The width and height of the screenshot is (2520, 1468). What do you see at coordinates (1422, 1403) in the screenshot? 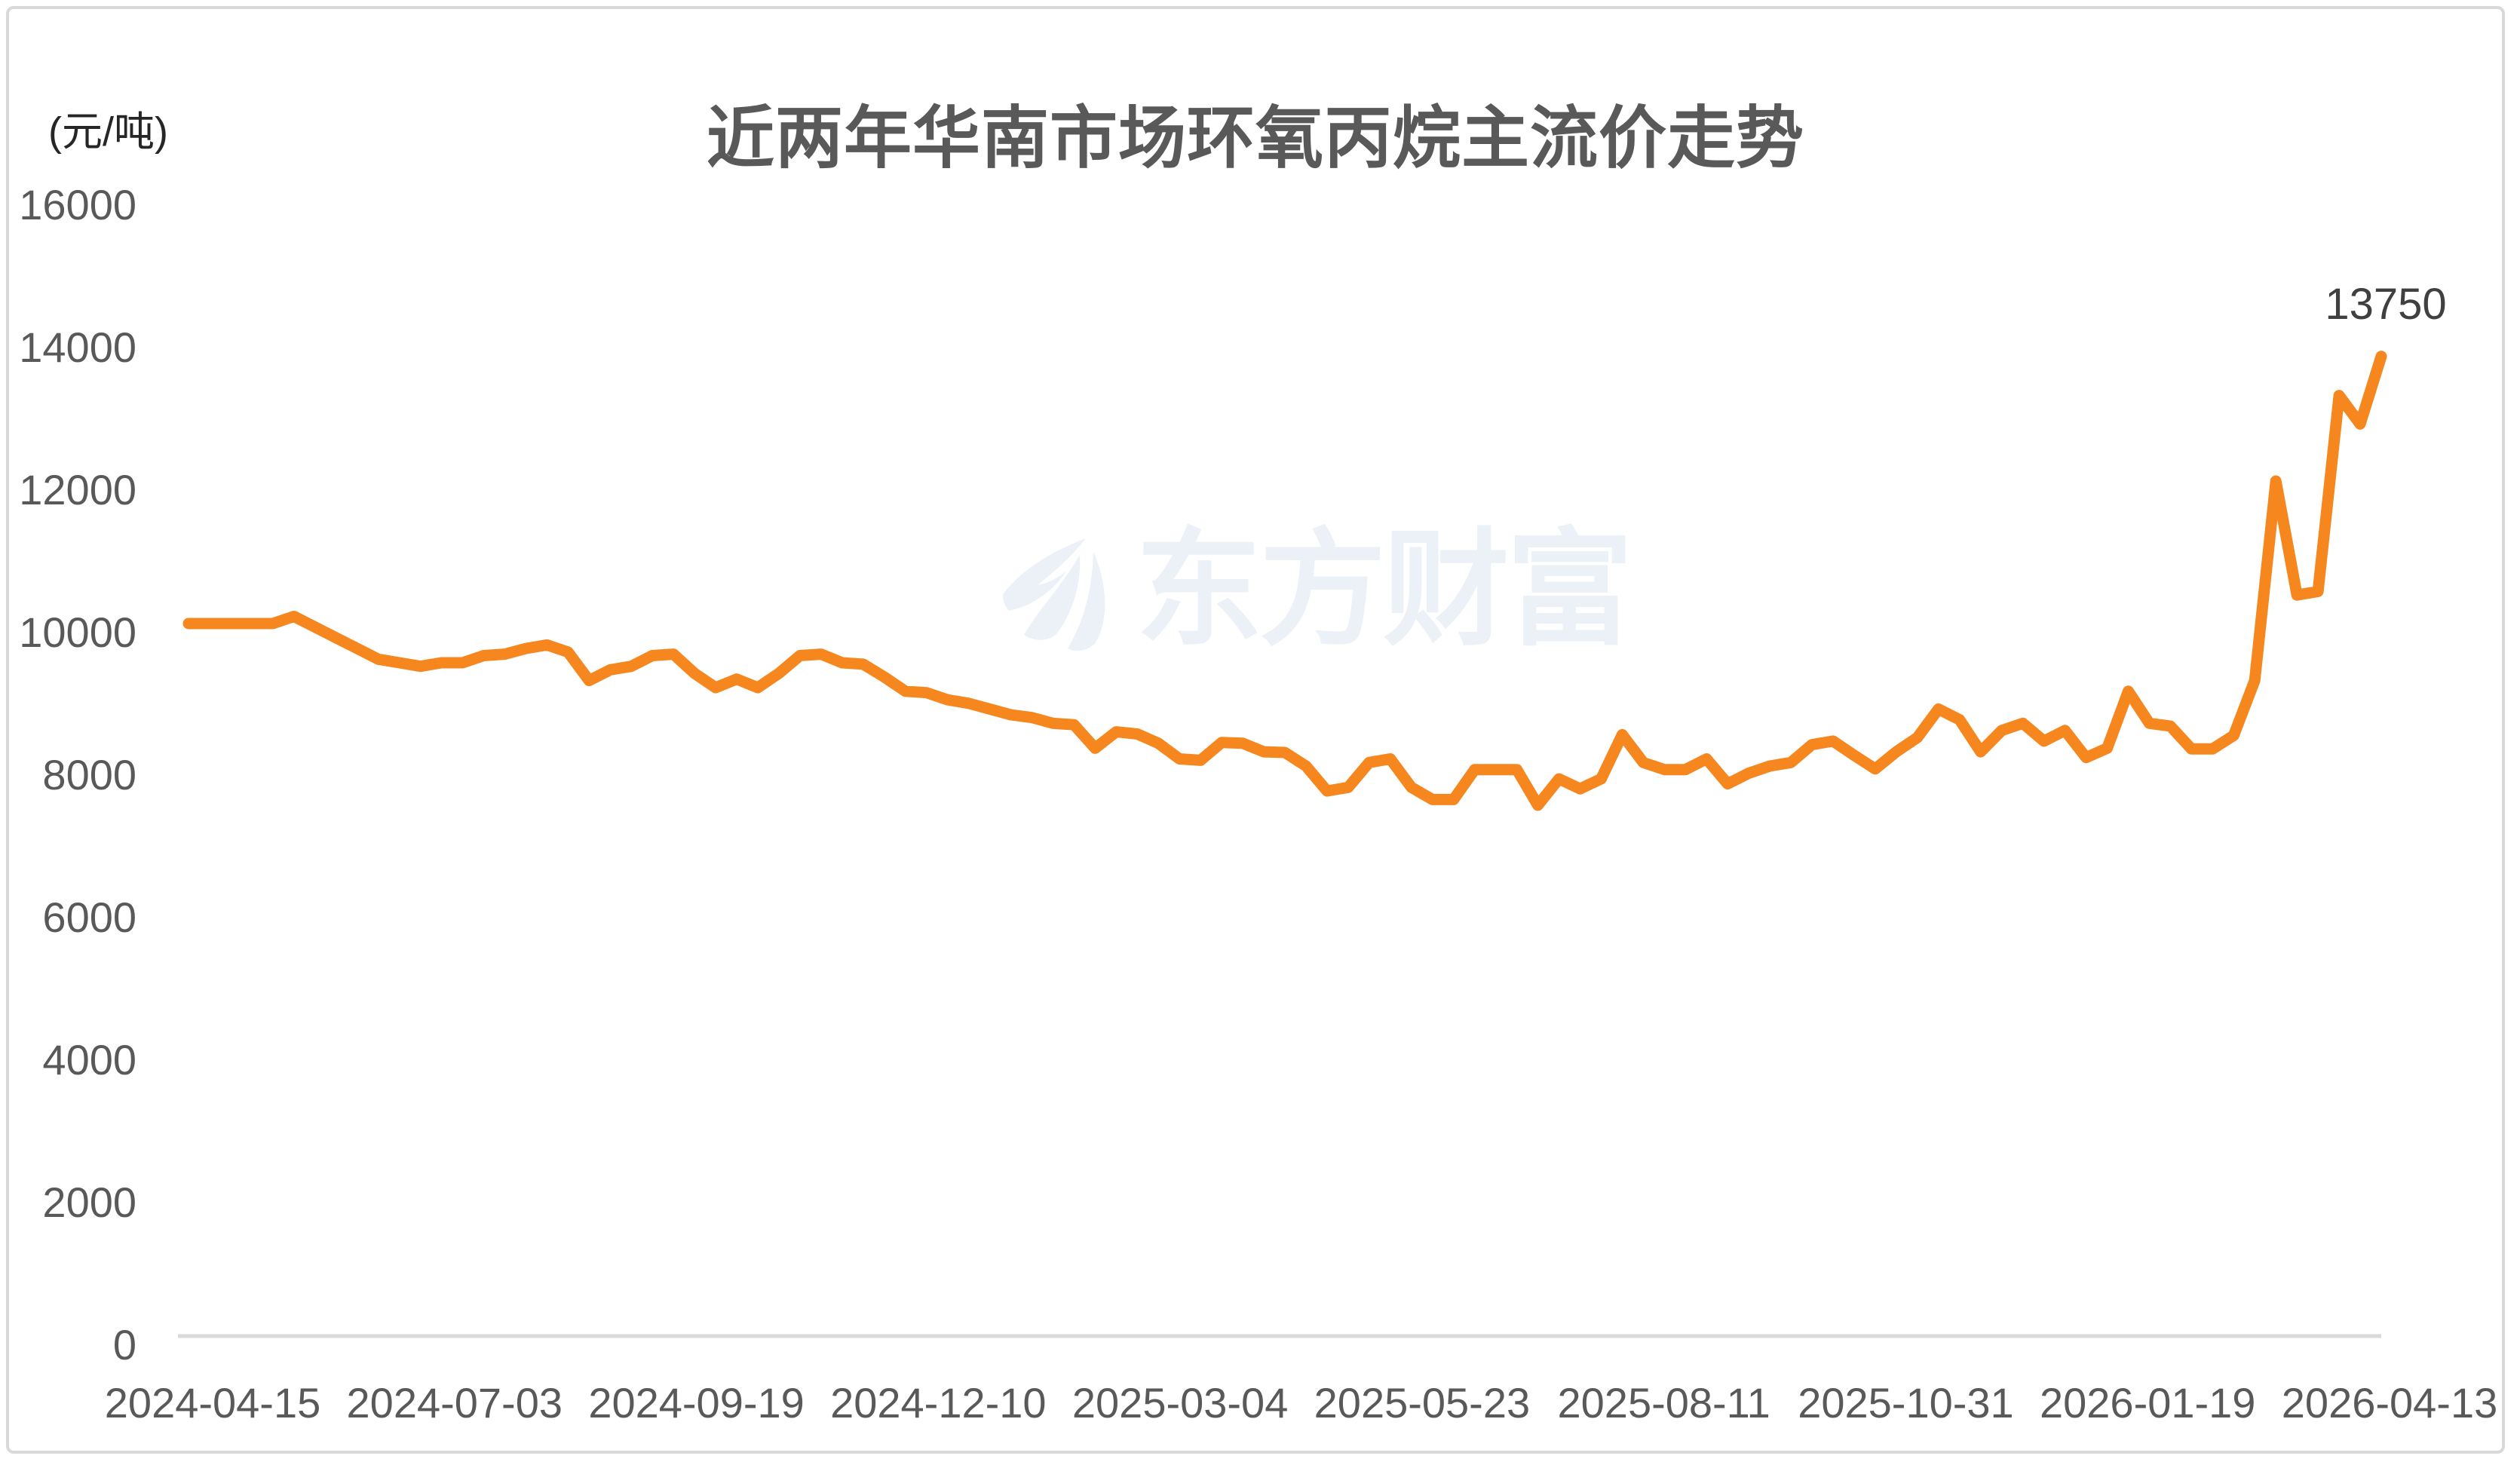
I see `x-tick-label: 2025-05-23` at bounding box center [1422, 1403].